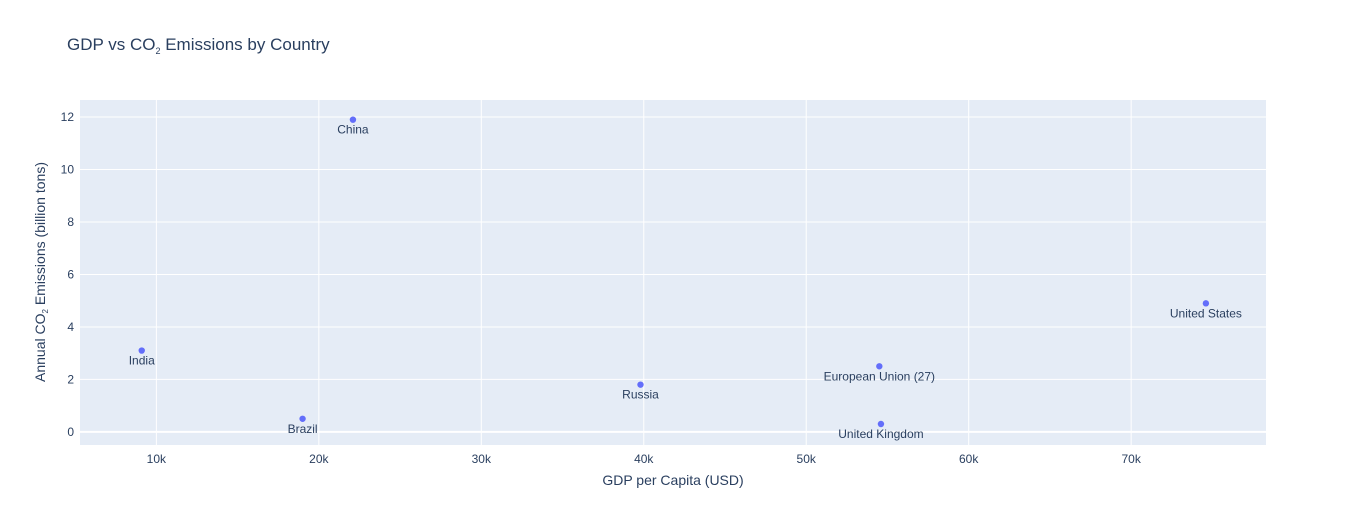  I want to click on x-tick-label: 30k, so click(482, 459).